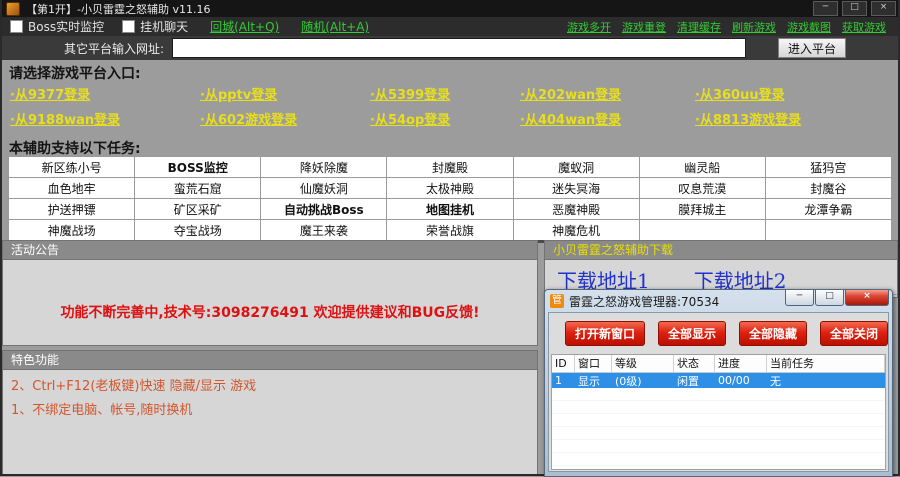 Image resolution: width=900 pixels, height=477 pixels. What do you see at coordinates (335, 27) in the screenshot?
I see `random-link: 随机(Alt+A)` at bounding box center [335, 27].